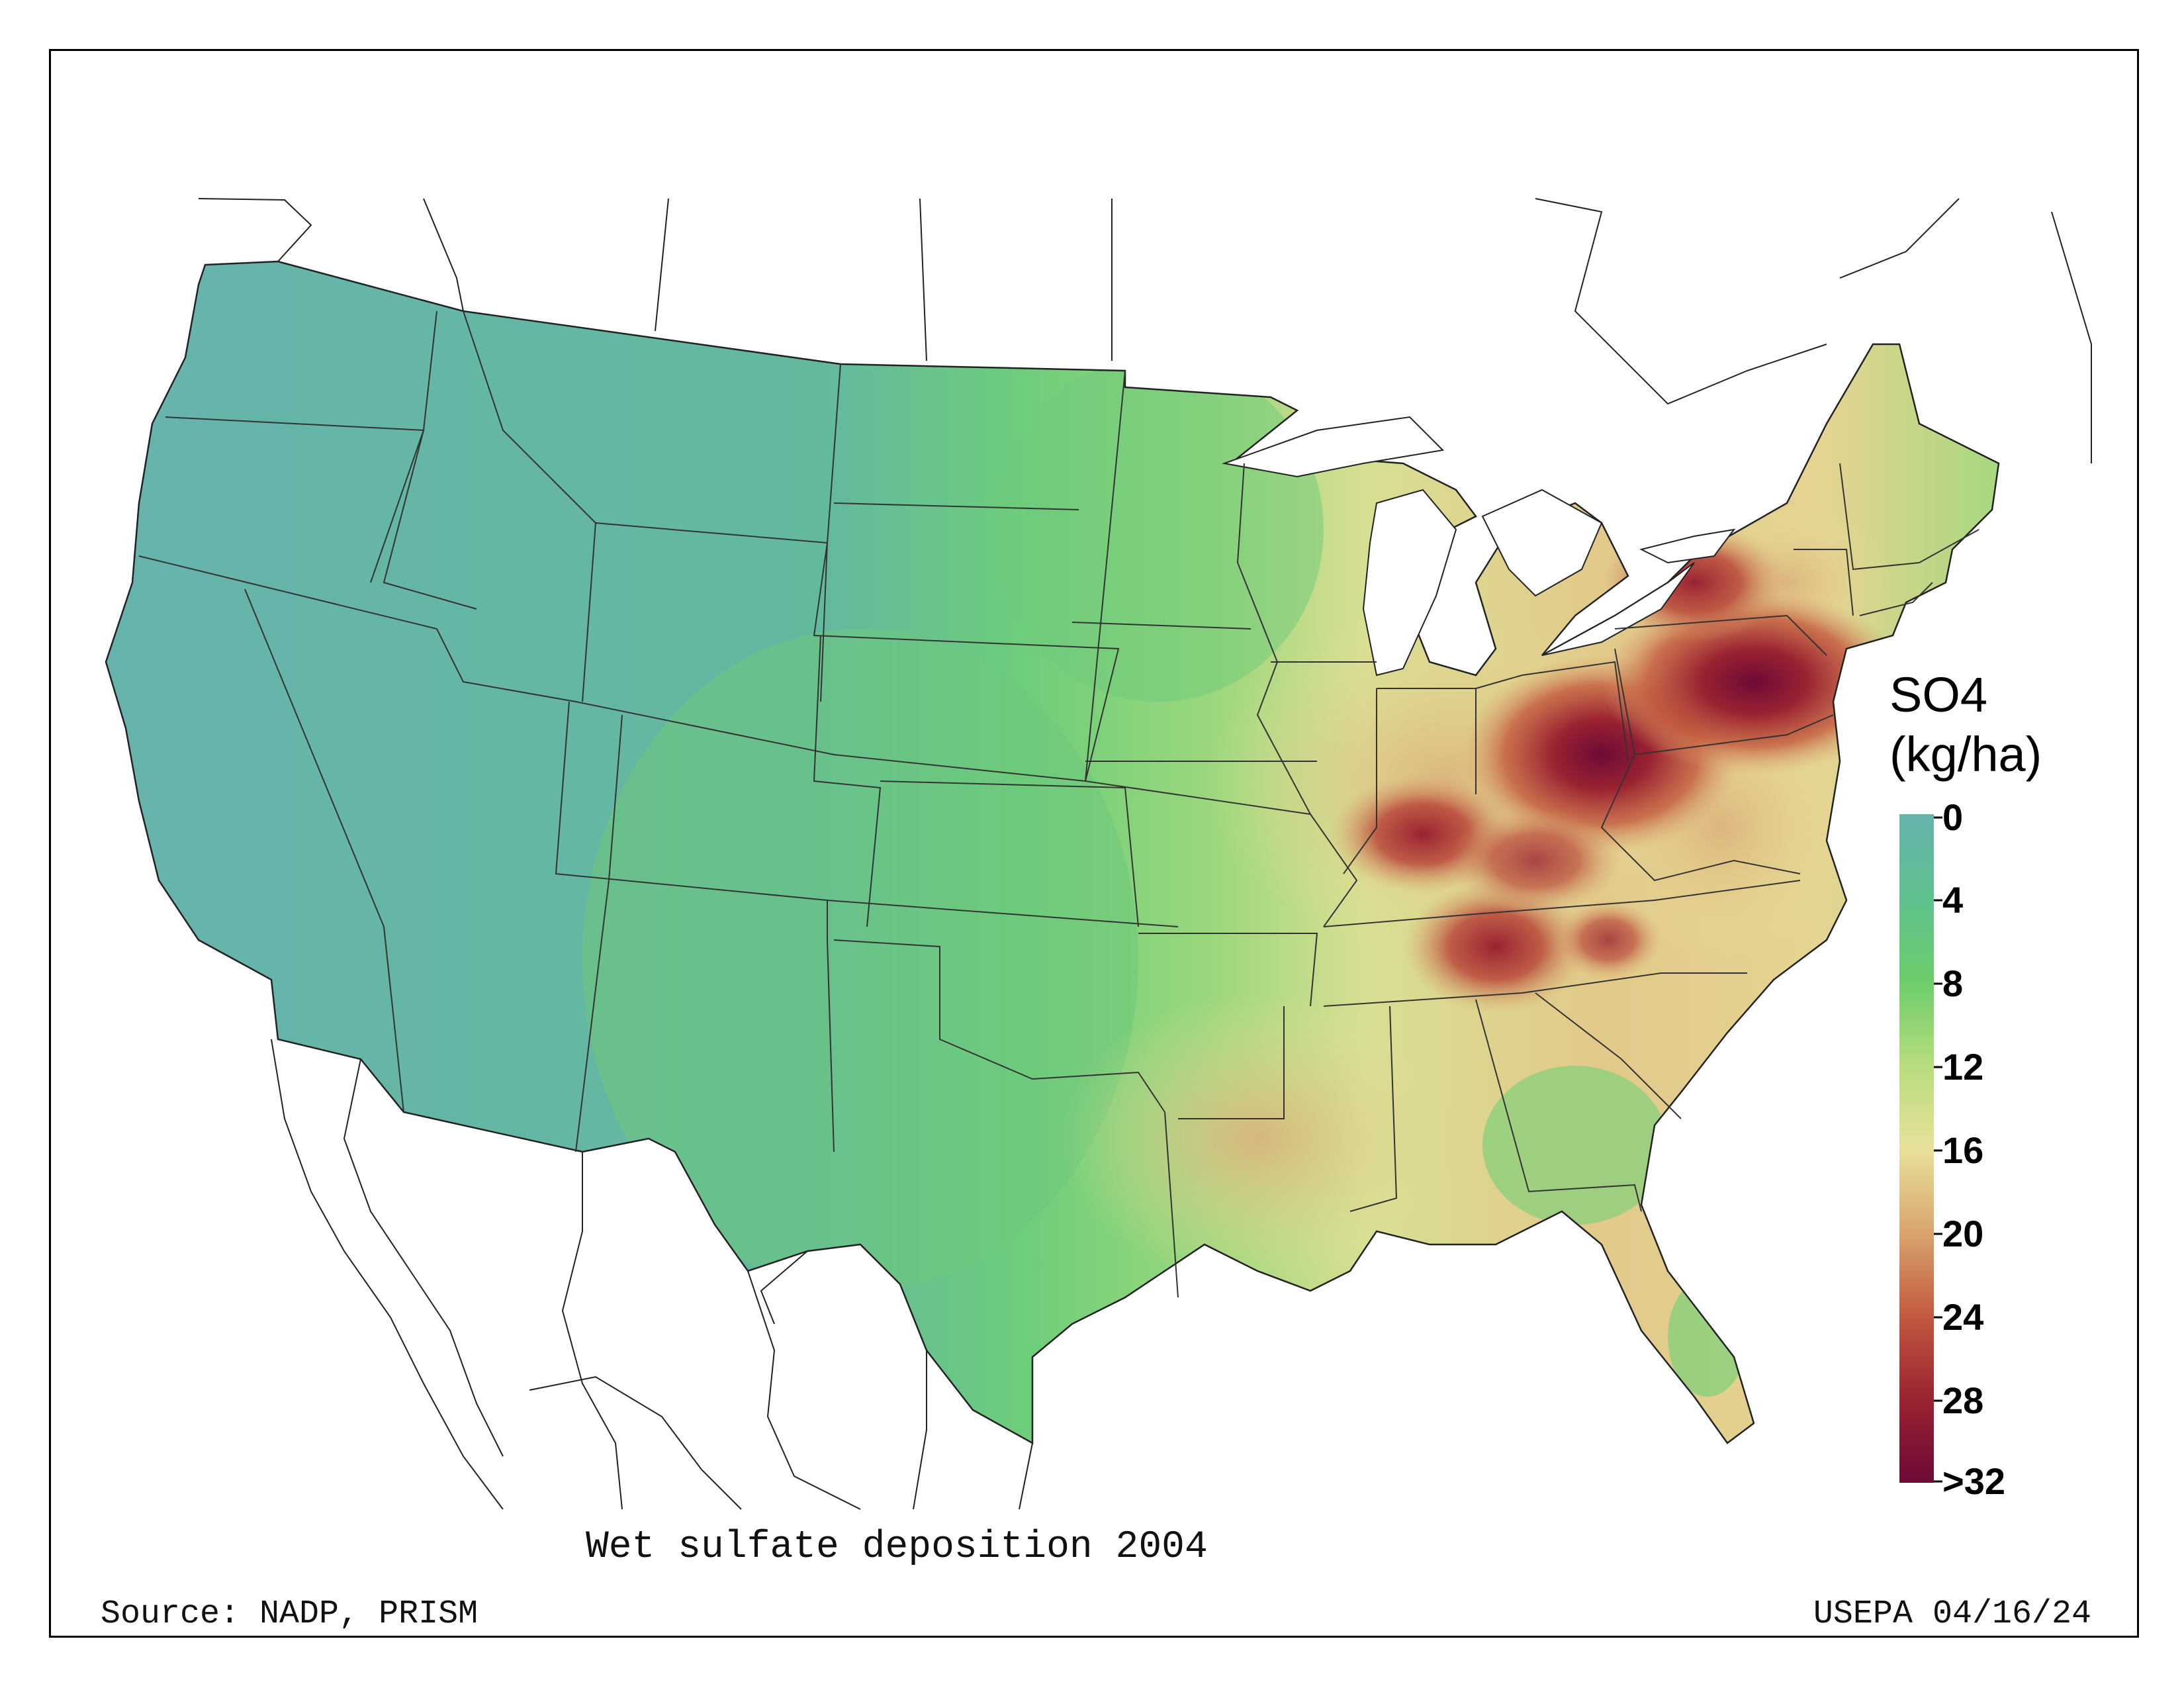  I want to click on map-title: Wet sulfate deposition 2004, so click(897, 1547).